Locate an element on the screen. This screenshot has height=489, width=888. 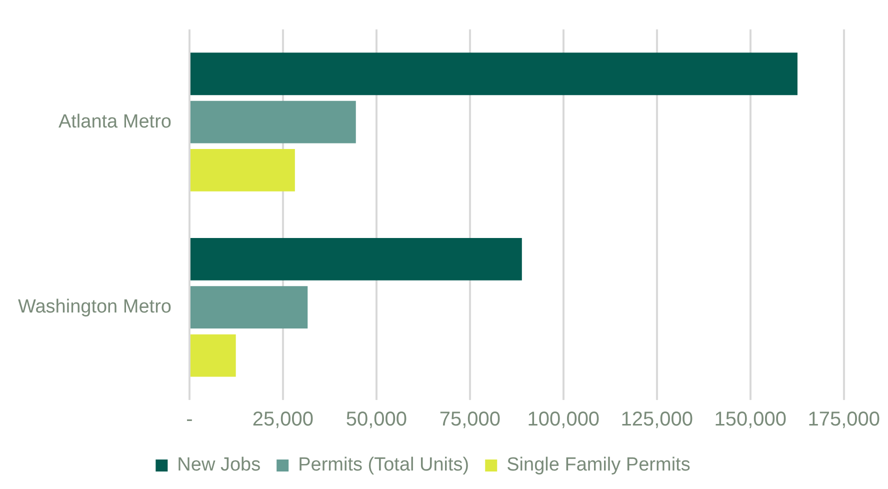
legend-label: Permits (Total Units) is located at coordinates (384, 465).